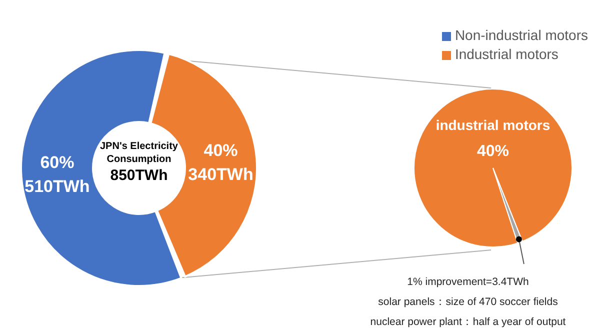 This screenshot has height=335, width=600. What do you see at coordinates (493, 125) in the screenshot?
I see `slice-label: industrial motors` at bounding box center [493, 125].